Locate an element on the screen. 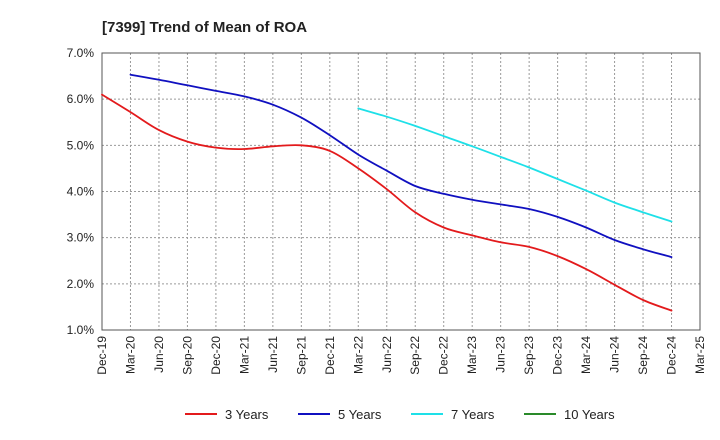 The height and width of the screenshot is (440, 720). x-tick-label: Sep-23 is located at coordinates (529, 355).